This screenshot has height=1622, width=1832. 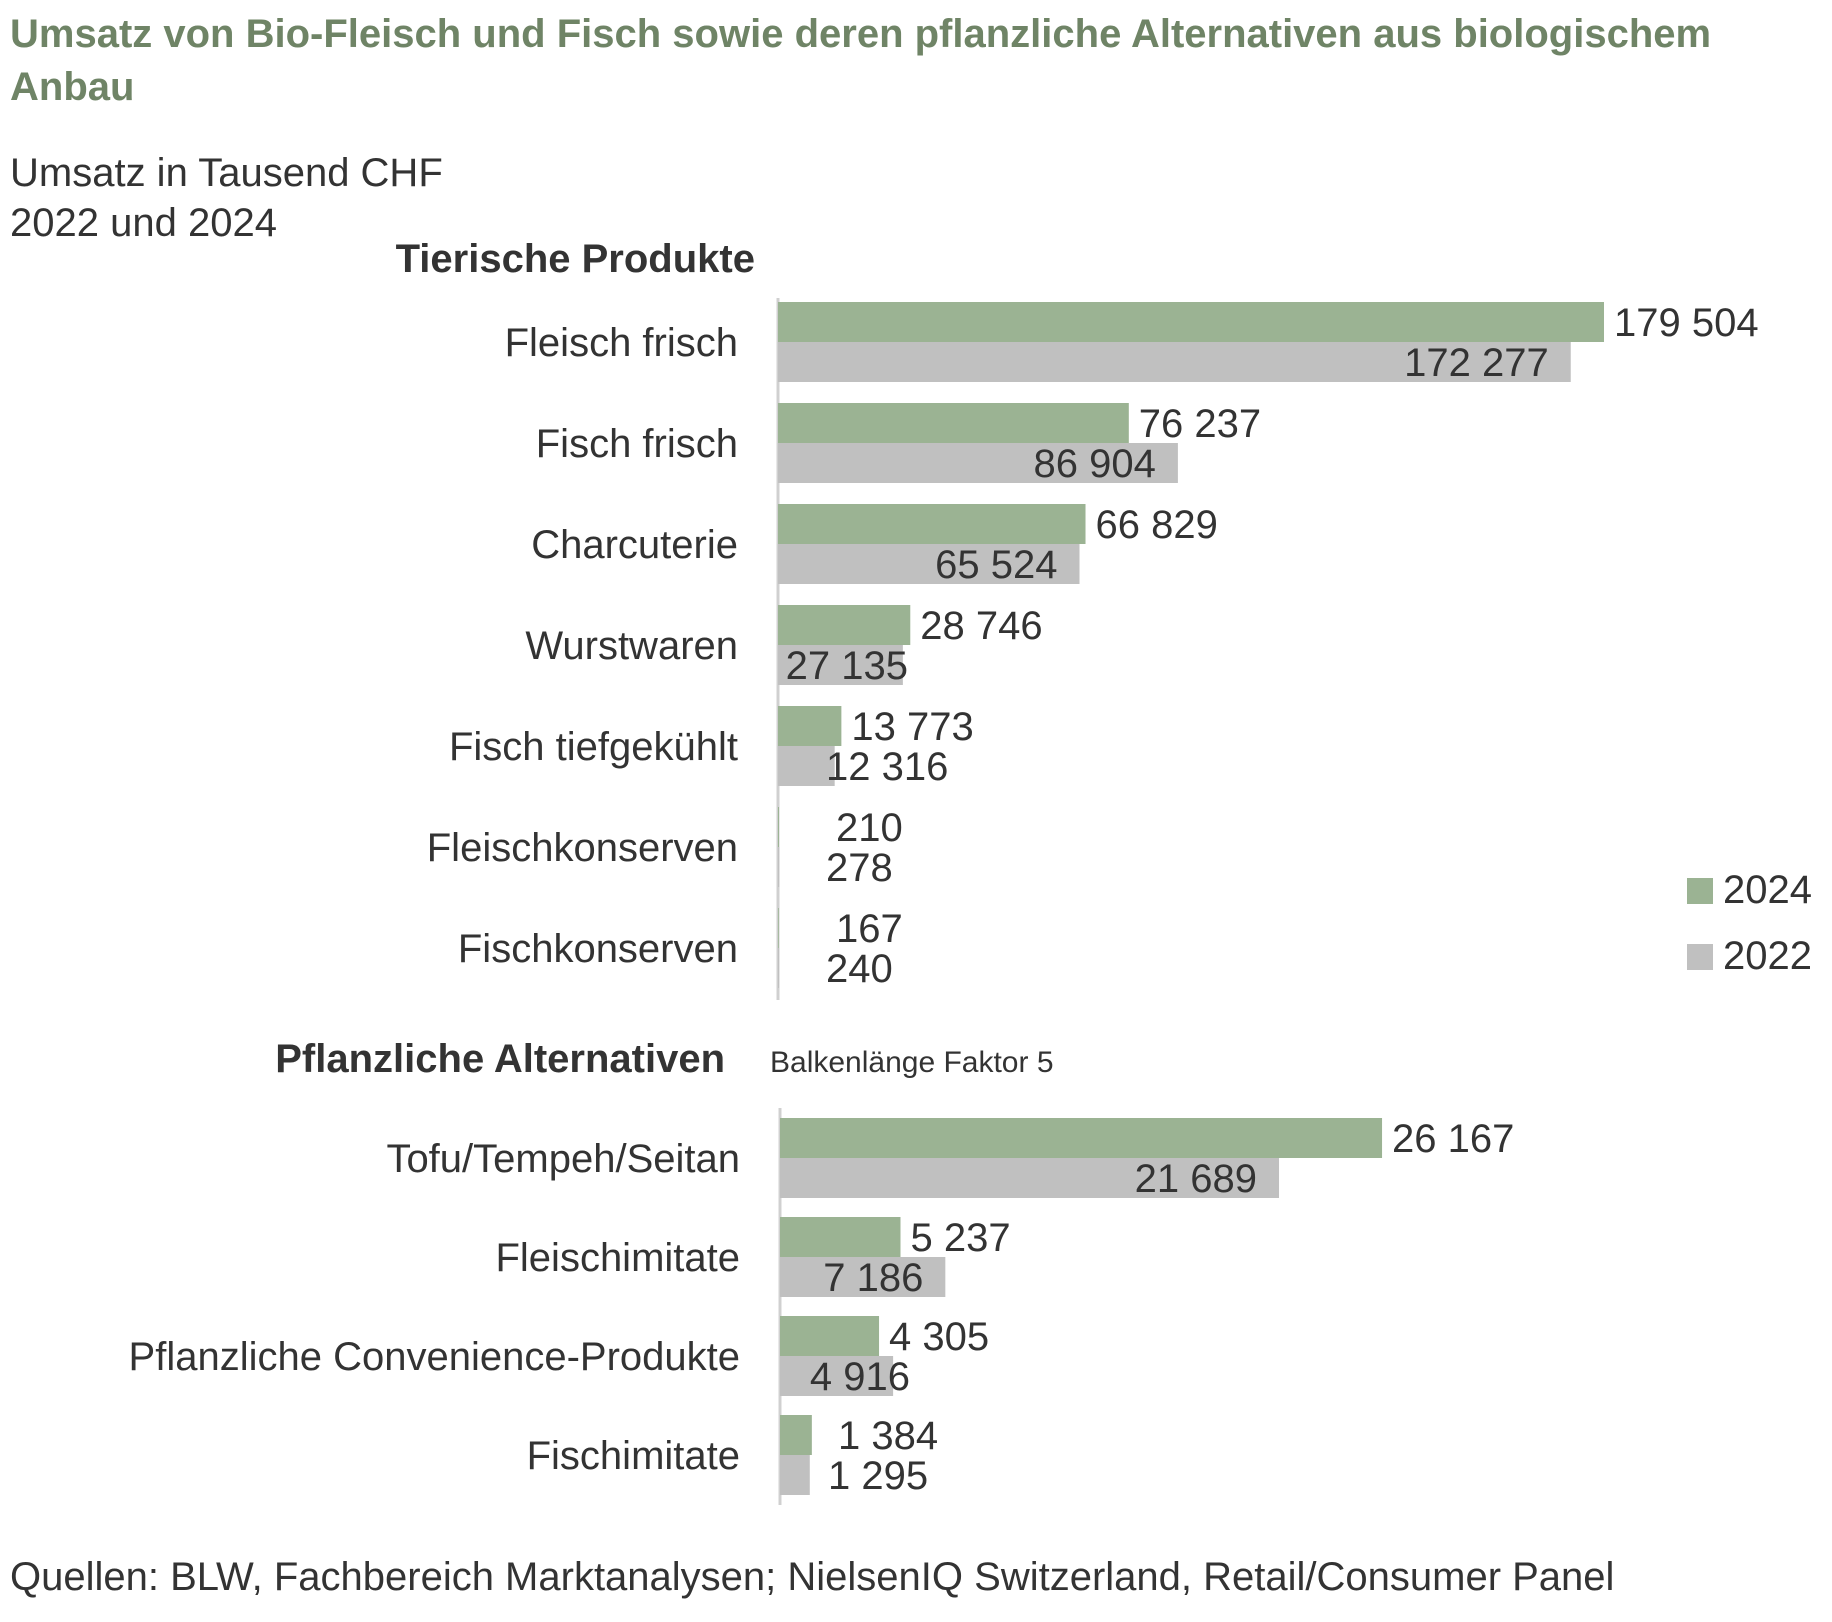 I want to click on bar-2022-pflanzliche-convenience-produkte, so click(x=837, y=1376).